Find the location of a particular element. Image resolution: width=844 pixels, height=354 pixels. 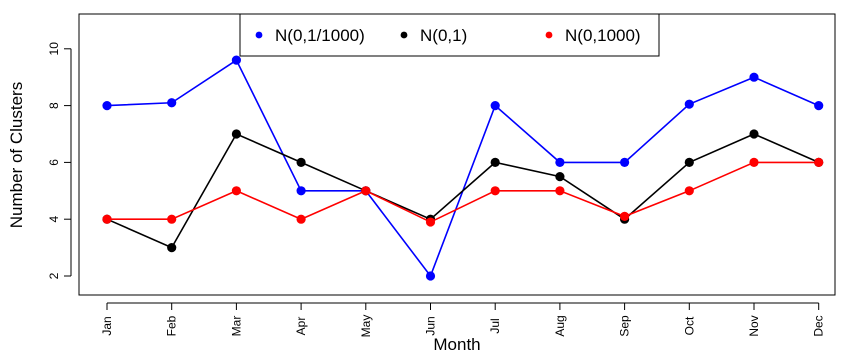

x-tick-label: Jul is located at coordinates (495, 325).